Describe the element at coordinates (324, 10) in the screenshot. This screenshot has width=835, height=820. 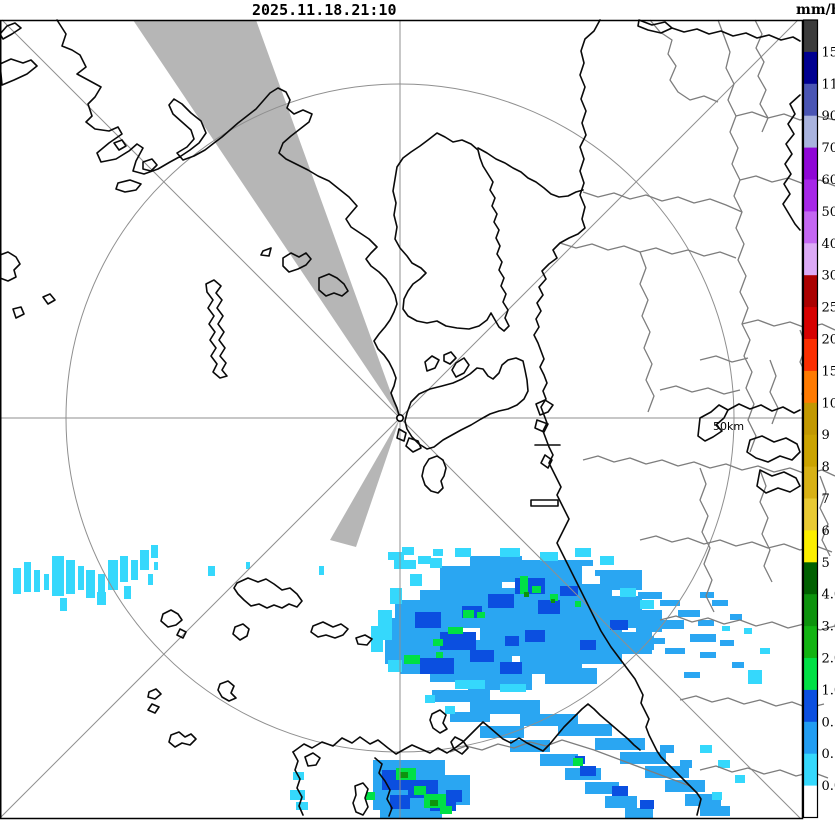
I see `timestamp-label: 2025.11.18.21:10` at that location.